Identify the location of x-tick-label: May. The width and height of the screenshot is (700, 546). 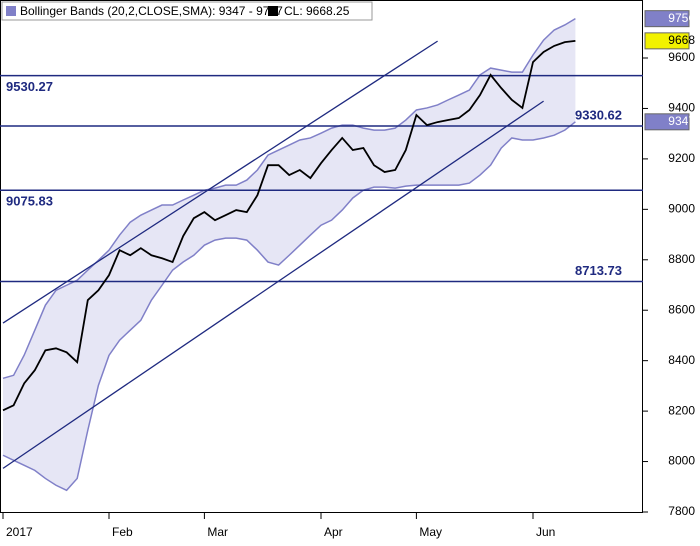
(430, 532).